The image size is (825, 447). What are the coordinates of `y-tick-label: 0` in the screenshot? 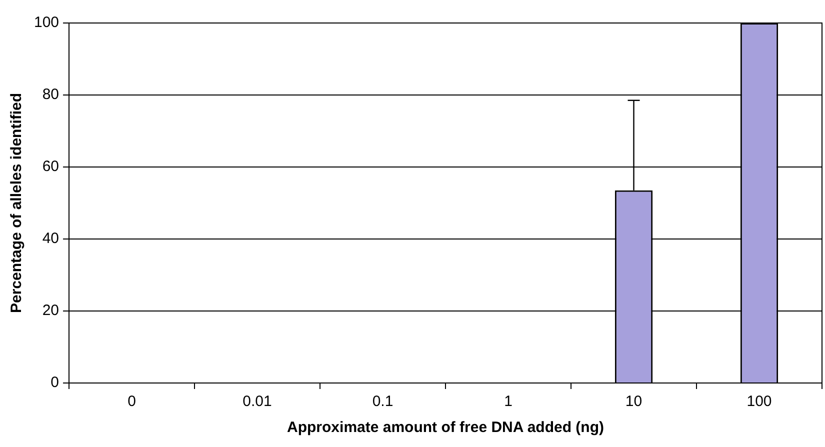 It's located at (55, 383).